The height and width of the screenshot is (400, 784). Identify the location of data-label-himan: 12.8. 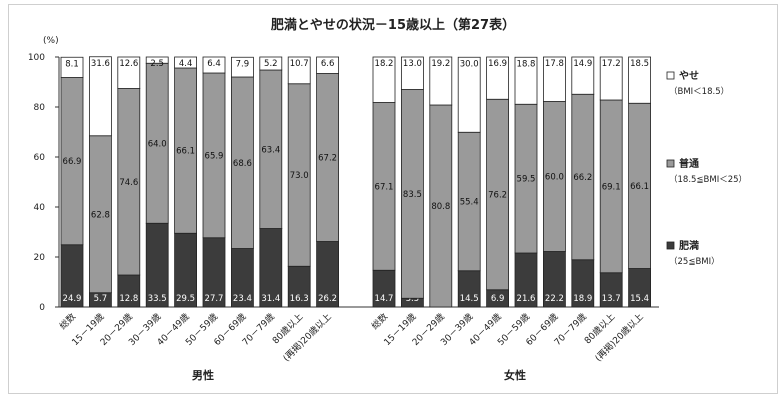
(128, 299).